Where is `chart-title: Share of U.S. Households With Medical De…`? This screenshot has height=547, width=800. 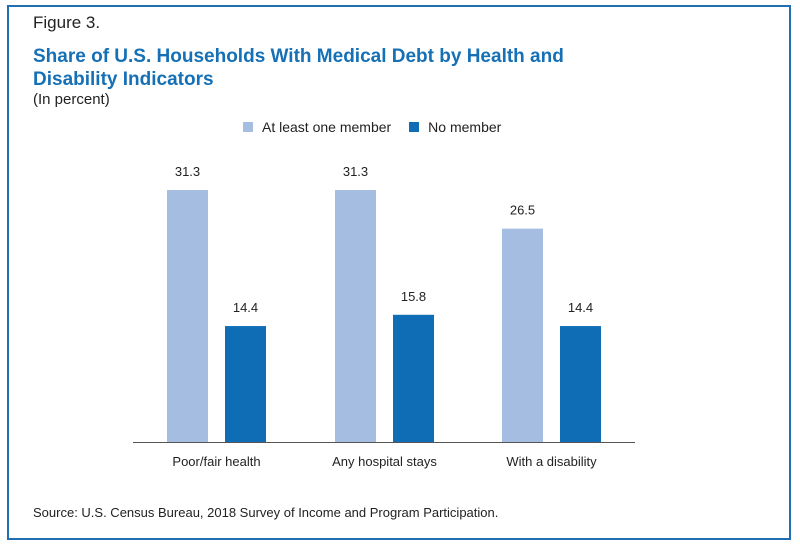 chart-title: Share of U.S. Households With Medical De… is located at coordinates (298, 68).